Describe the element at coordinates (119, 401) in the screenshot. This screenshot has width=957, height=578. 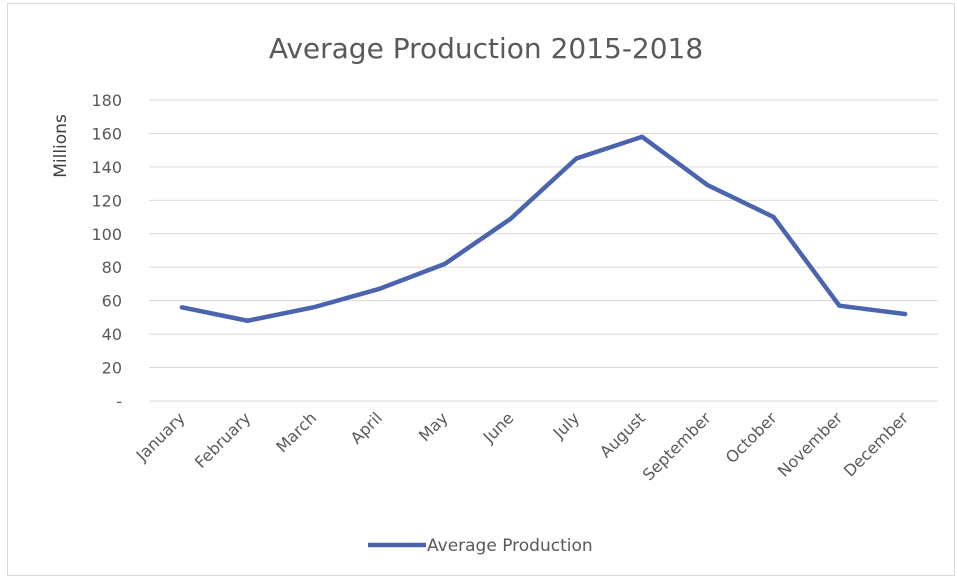
I see `y-tick-label: -` at that location.